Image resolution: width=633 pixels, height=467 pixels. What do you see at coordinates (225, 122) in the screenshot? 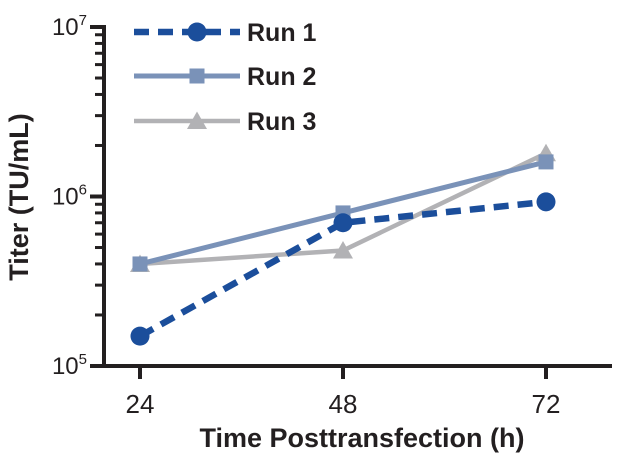
I see `legend-item-run-3: Run 3` at bounding box center [225, 122].